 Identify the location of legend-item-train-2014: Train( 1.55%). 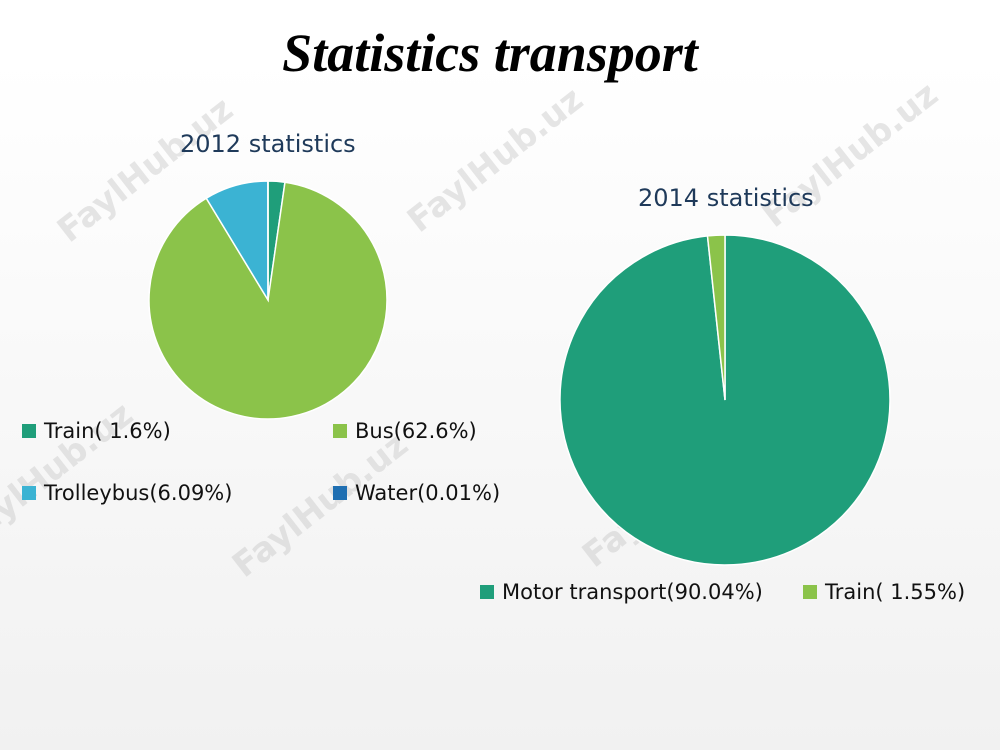
(884, 592).